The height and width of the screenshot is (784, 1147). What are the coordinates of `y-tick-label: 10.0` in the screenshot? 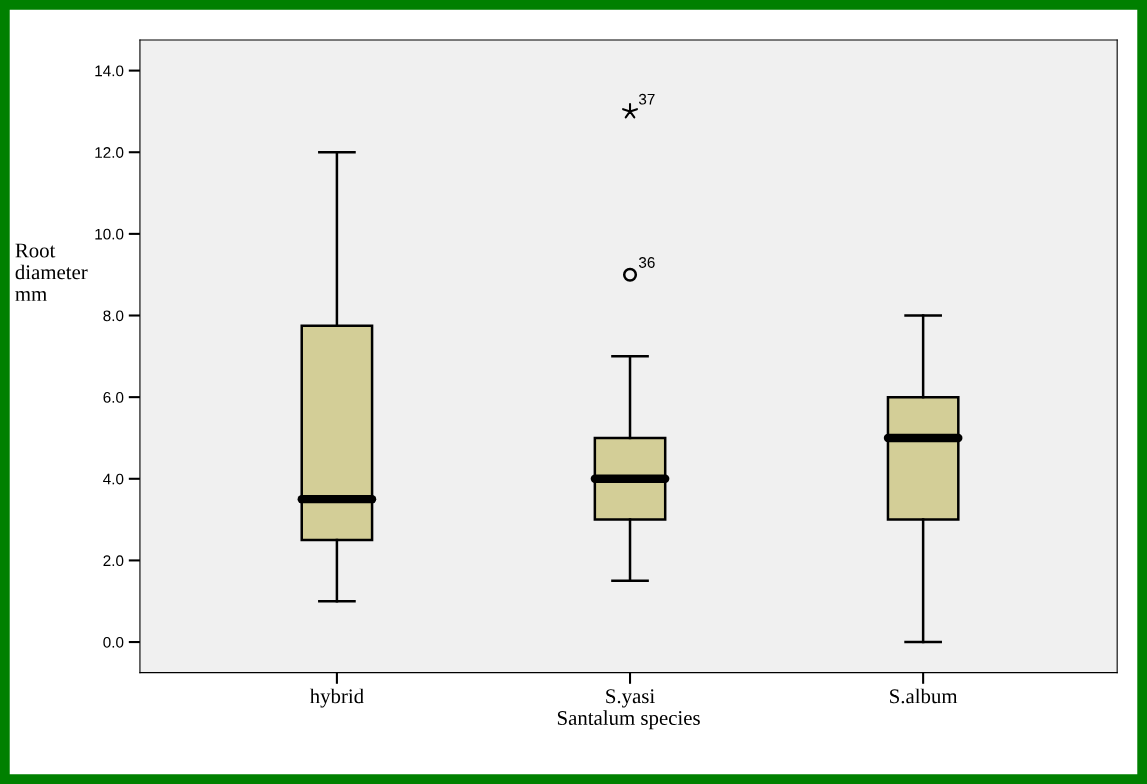 It's located at (109, 234).